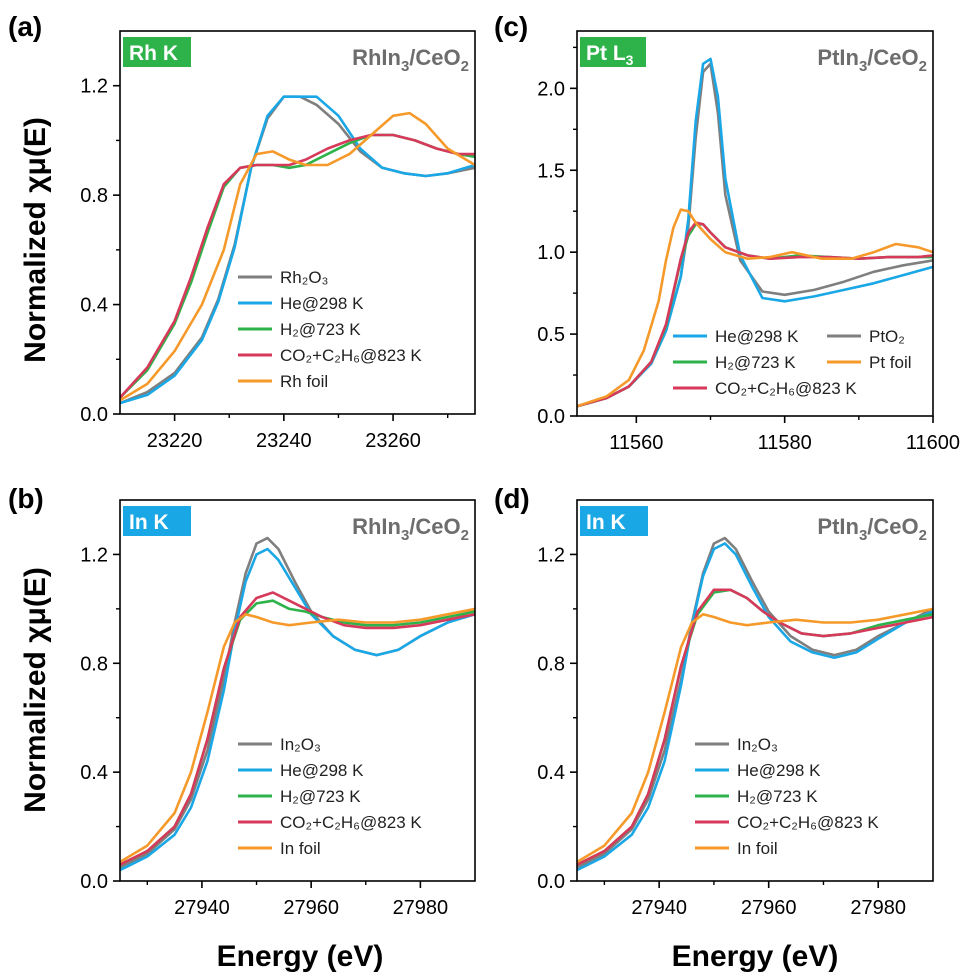  What do you see at coordinates (933, 443) in the screenshot?
I see `x-tick-label: 11600` at bounding box center [933, 443].